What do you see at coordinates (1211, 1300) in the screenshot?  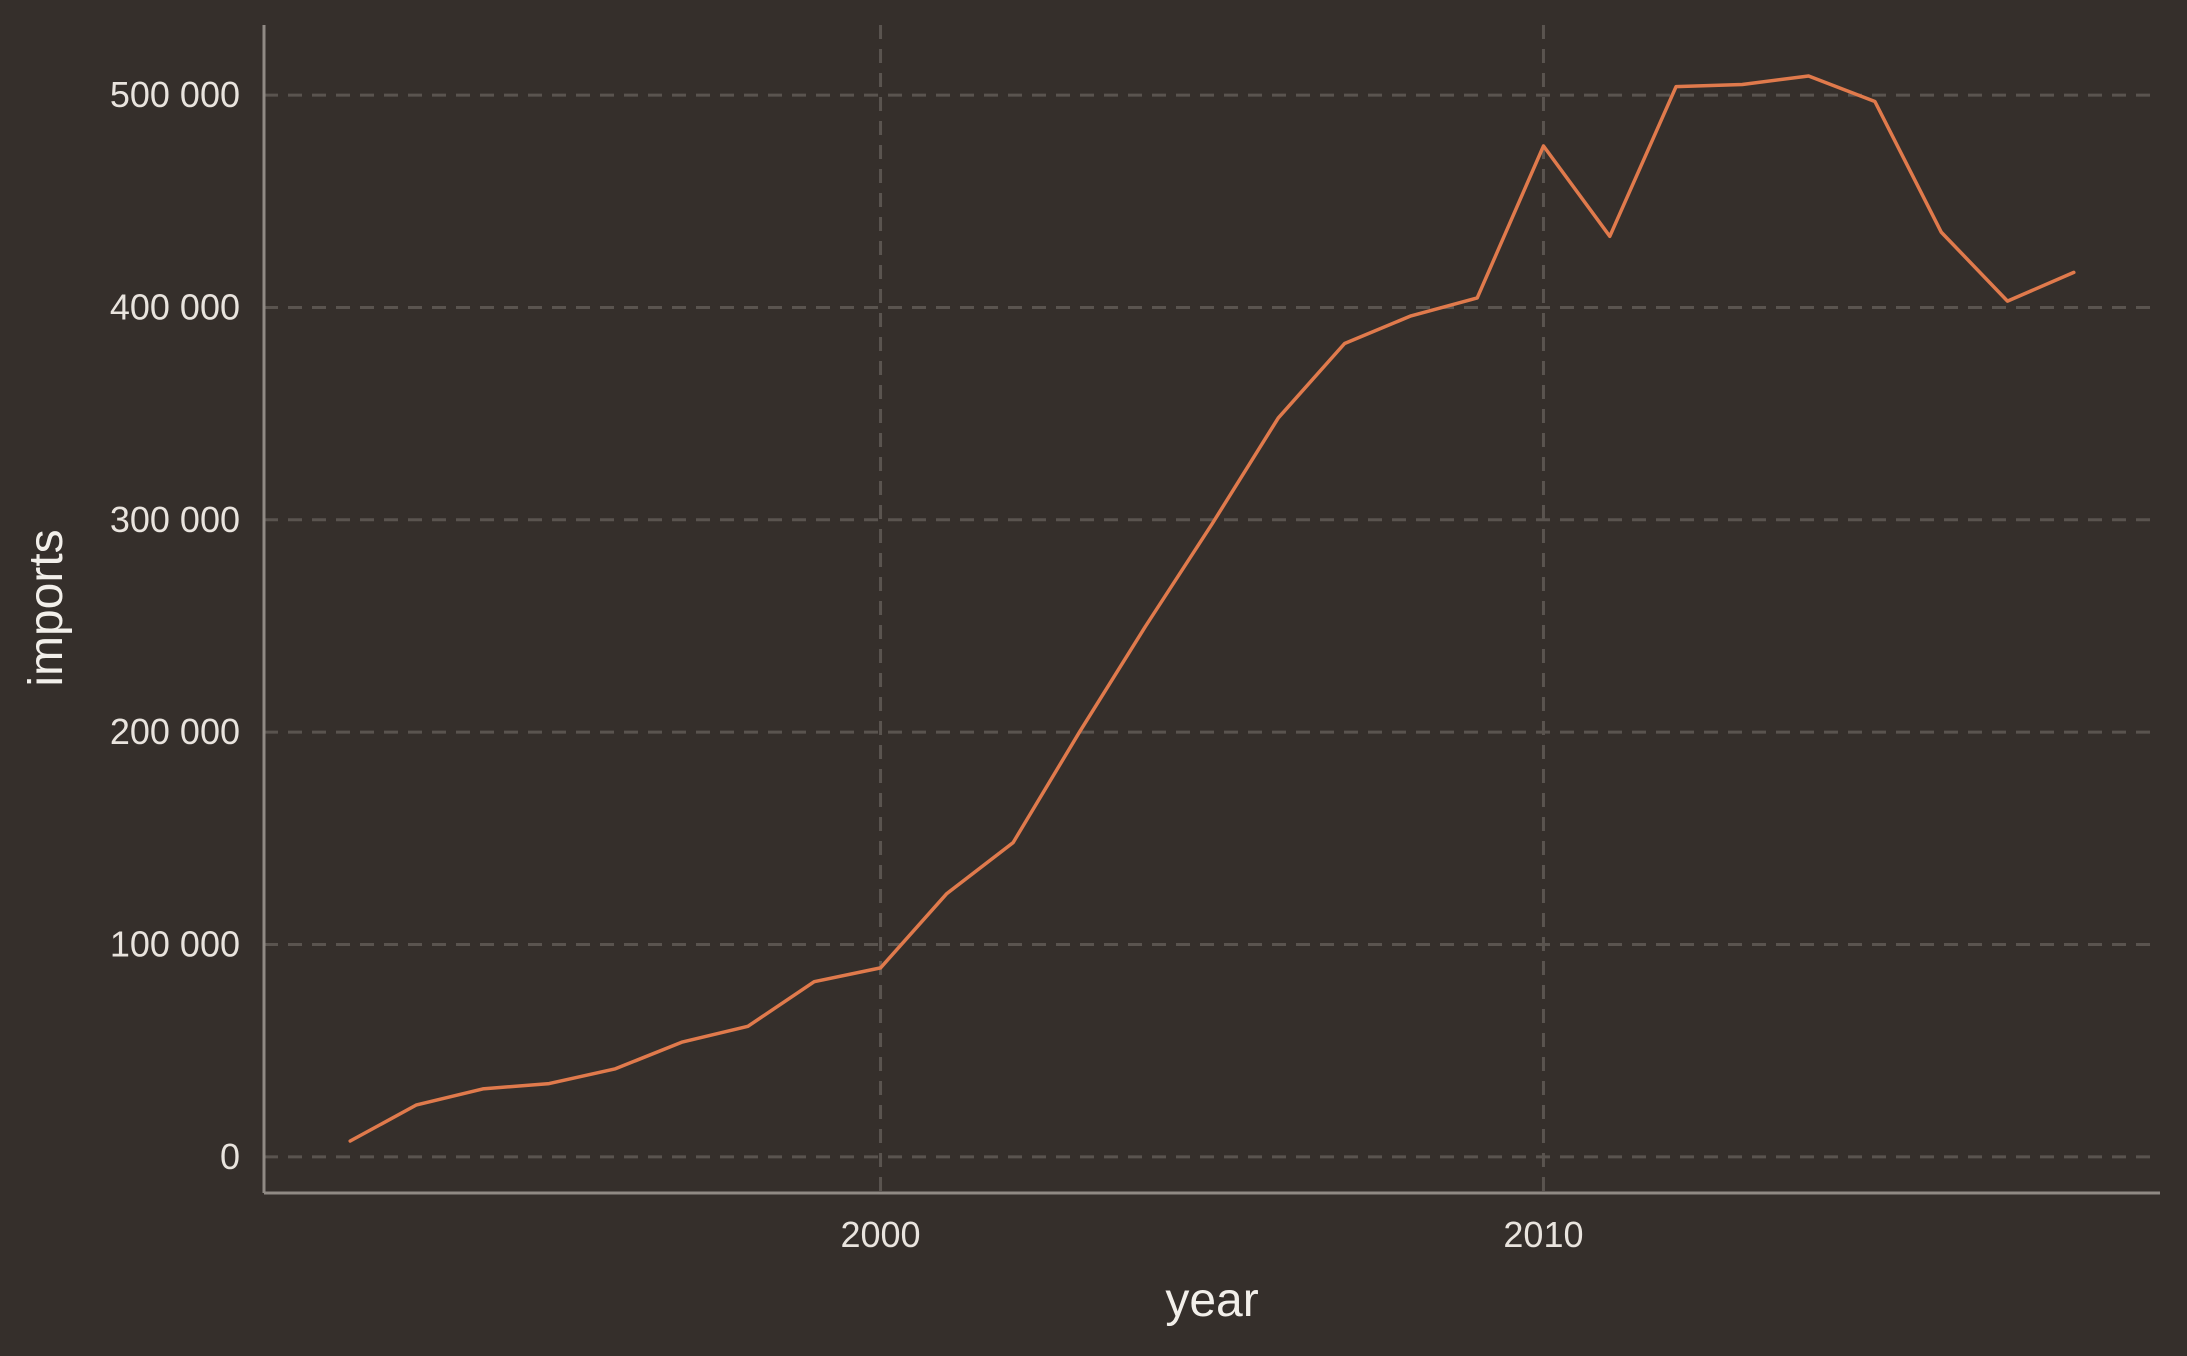 I see `x-axis-title: year` at bounding box center [1211, 1300].